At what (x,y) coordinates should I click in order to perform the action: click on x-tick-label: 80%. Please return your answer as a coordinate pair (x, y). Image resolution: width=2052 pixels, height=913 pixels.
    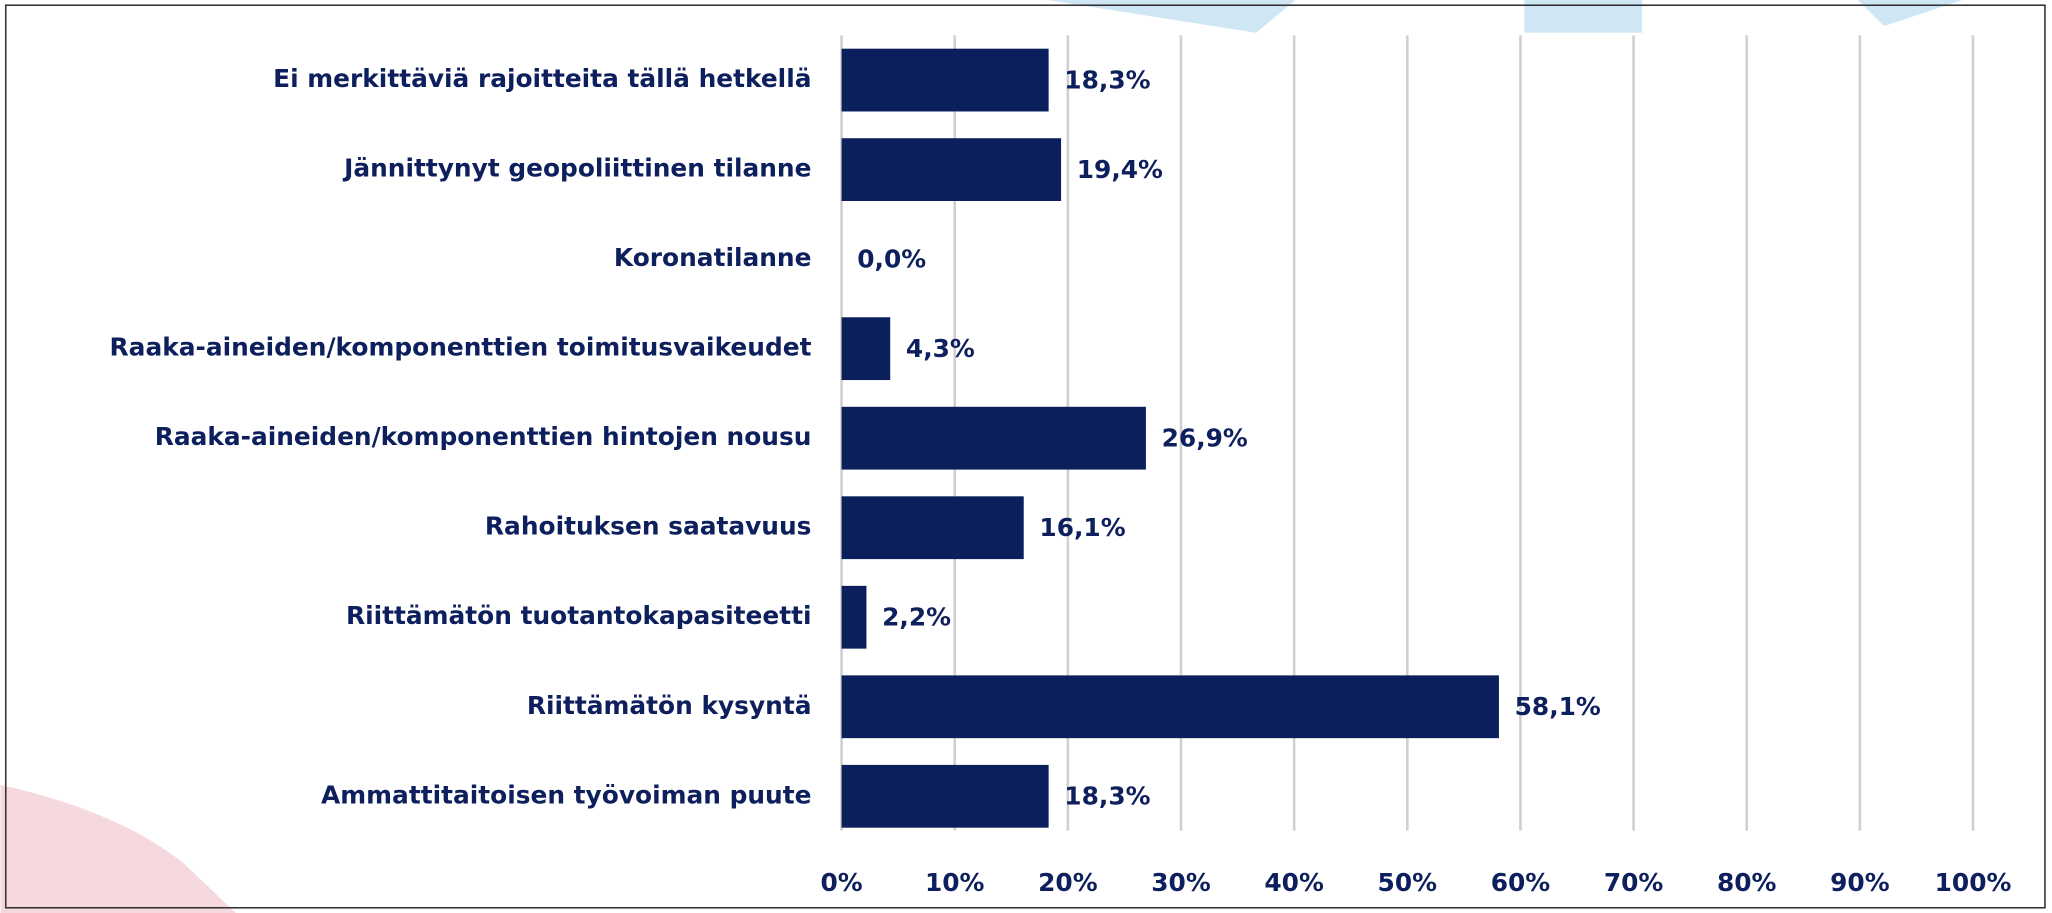
    Looking at the image, I should click on (1747, 882).